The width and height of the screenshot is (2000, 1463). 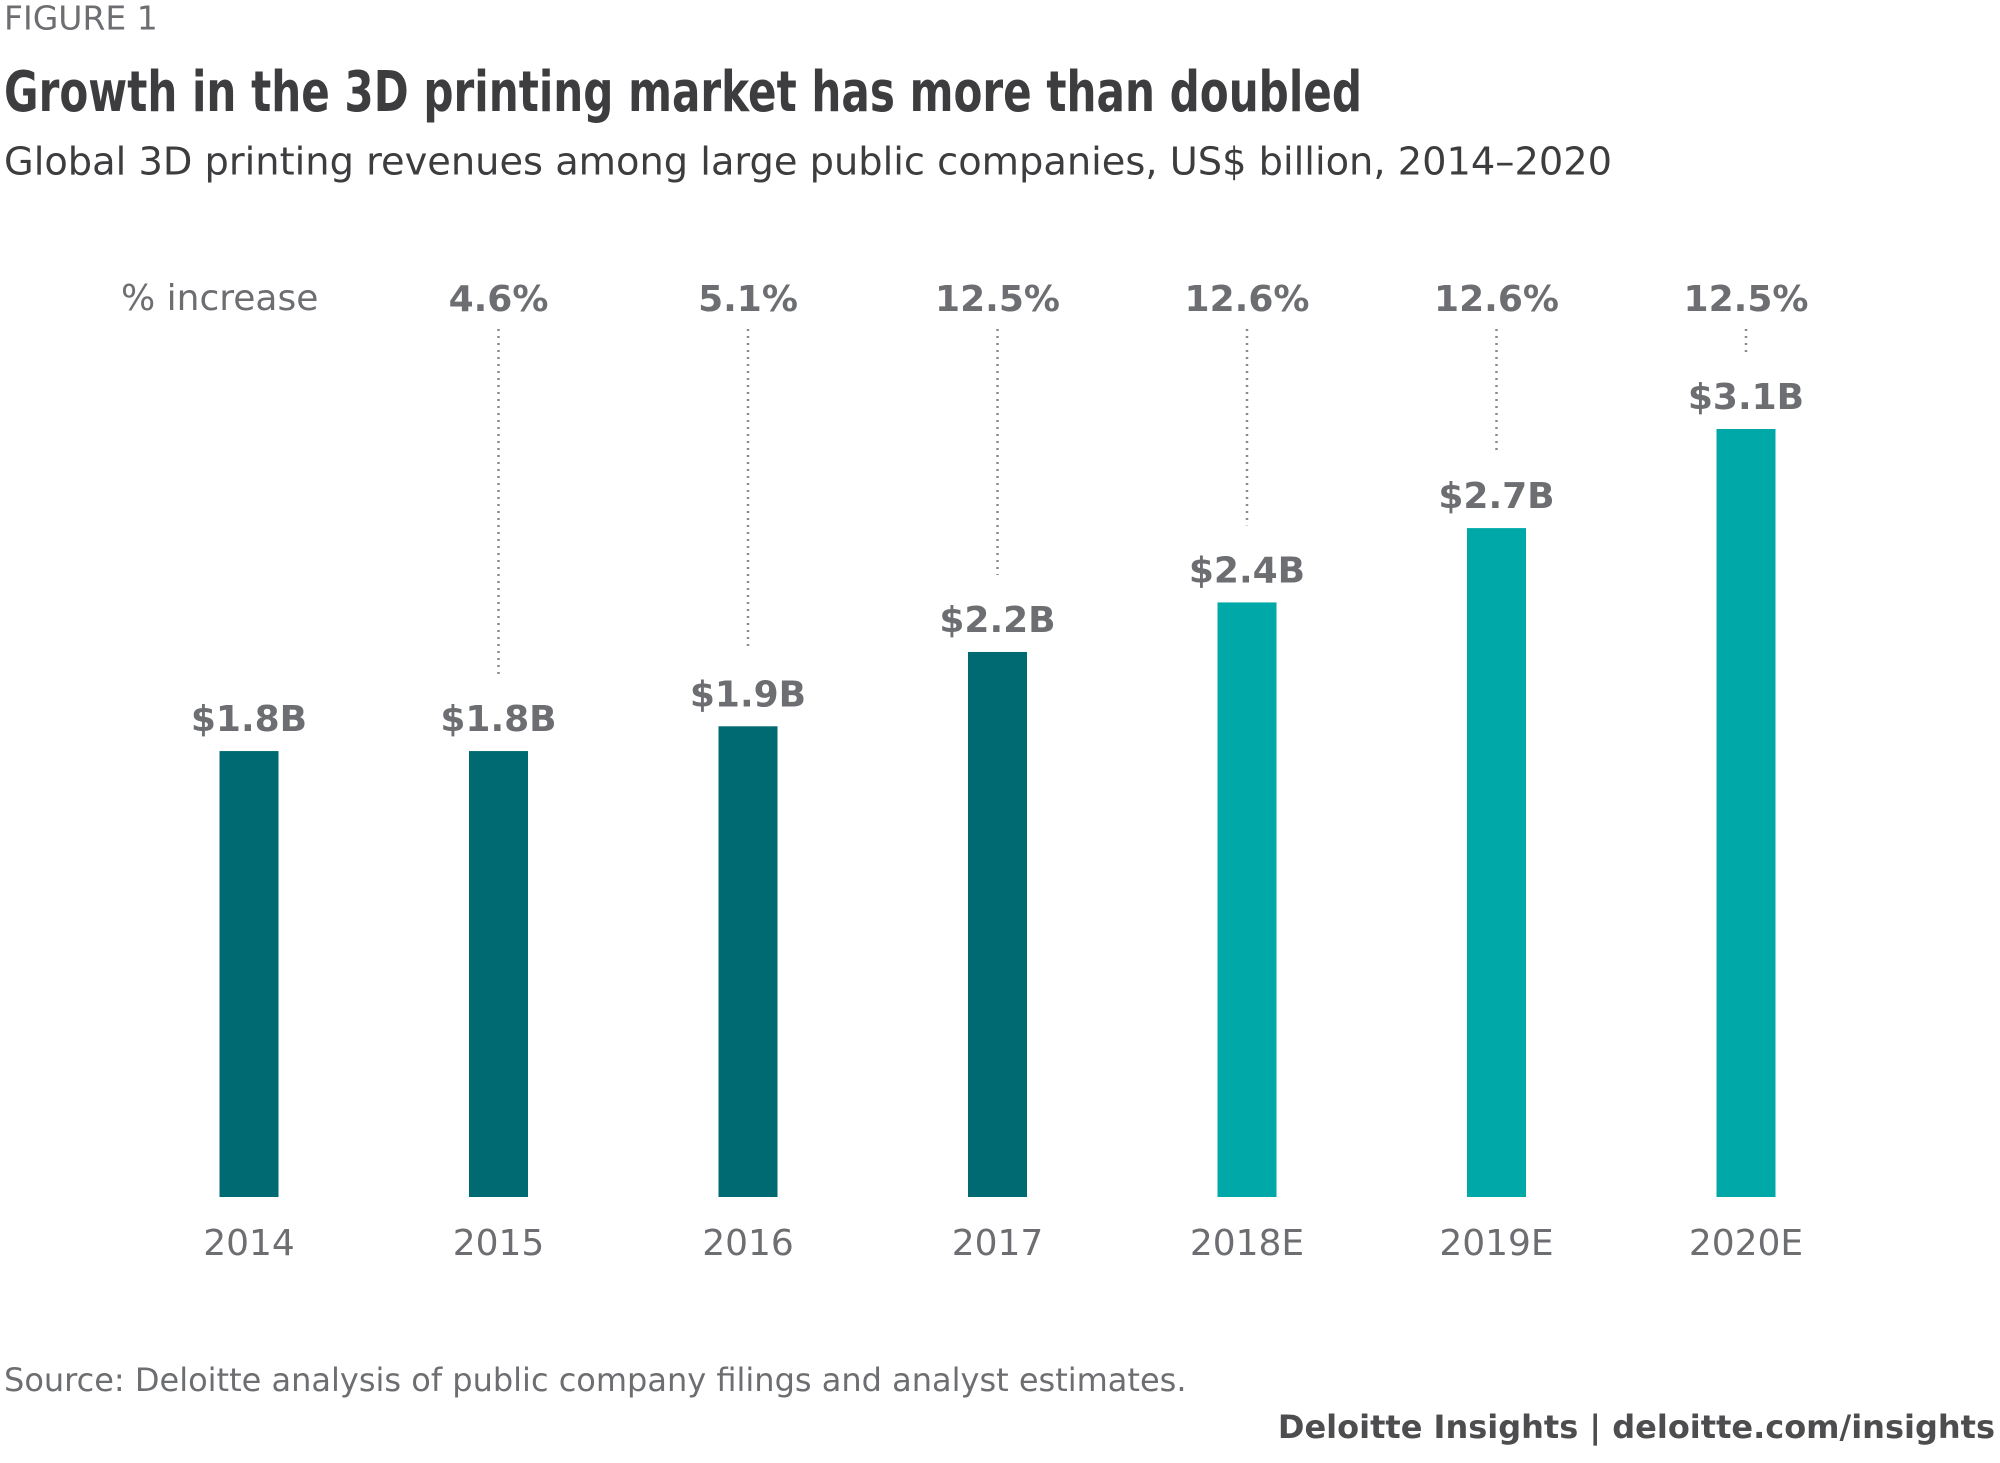 I want to click on x-tick-label: 2014, so click(x=249, y=1243).